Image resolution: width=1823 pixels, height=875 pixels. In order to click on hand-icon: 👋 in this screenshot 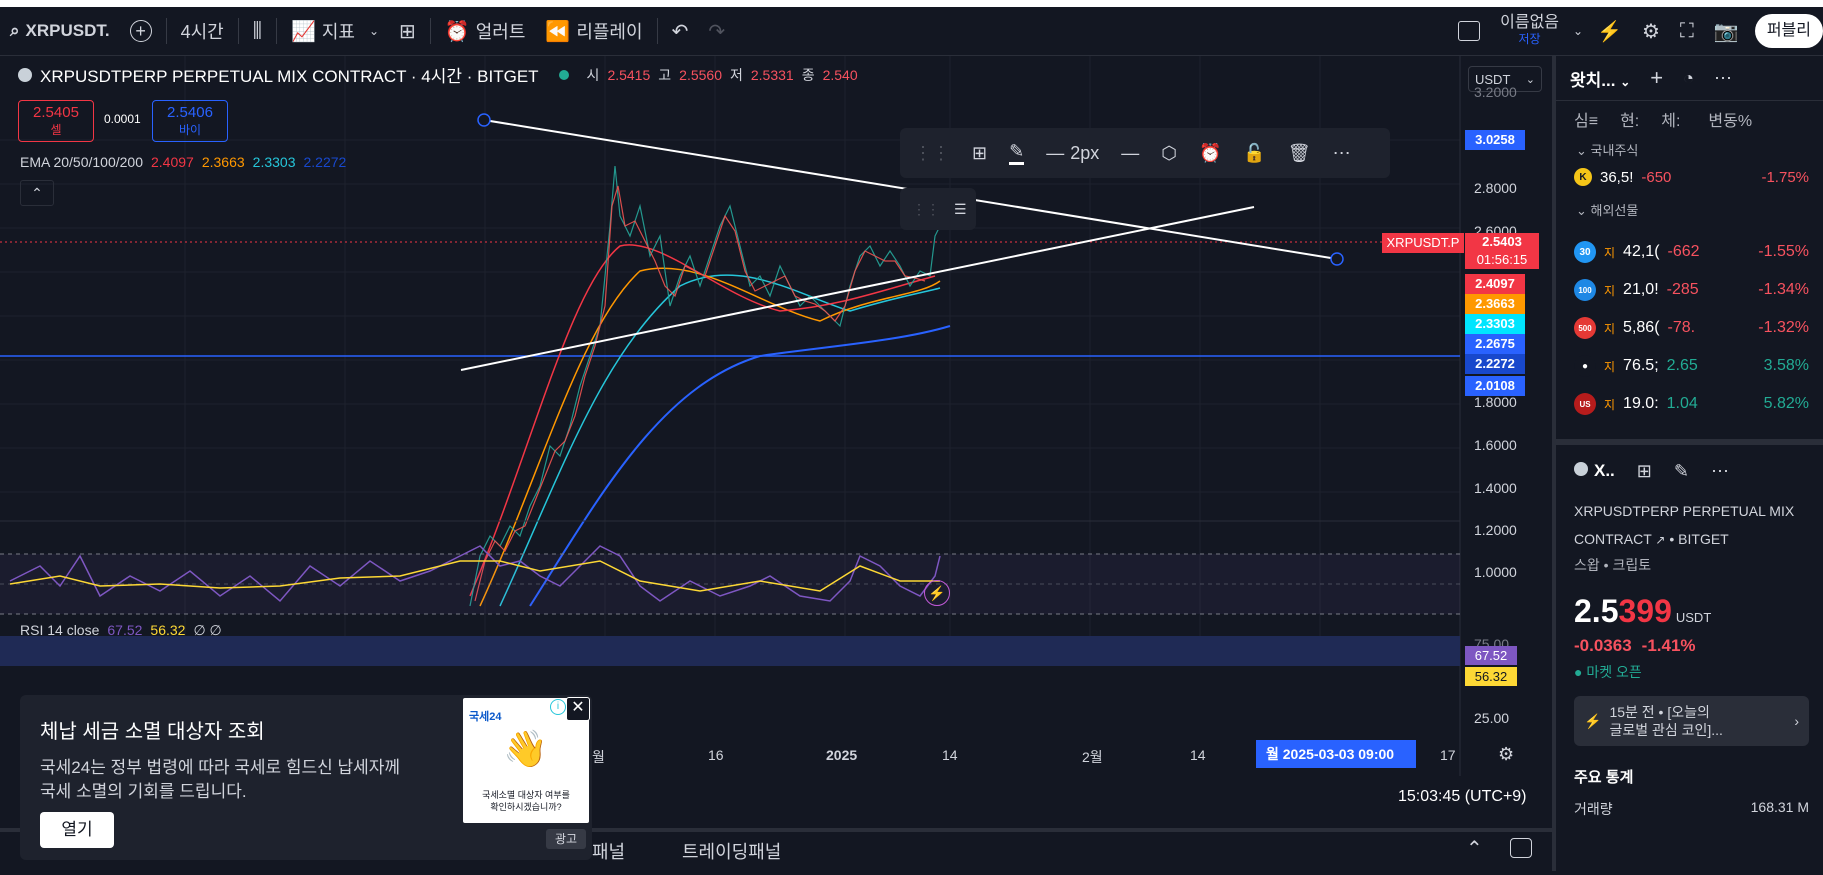, I will do `click(525, 748)`.